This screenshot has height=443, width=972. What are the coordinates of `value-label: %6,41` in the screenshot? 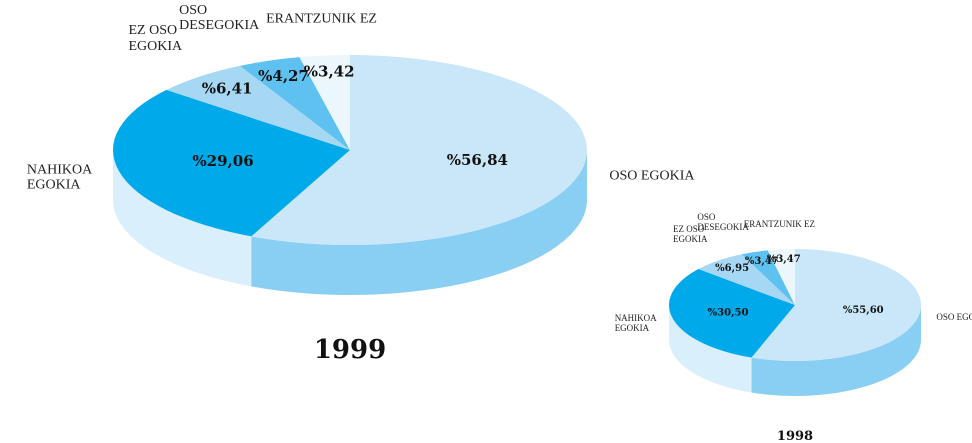 It's located at (227, 89).